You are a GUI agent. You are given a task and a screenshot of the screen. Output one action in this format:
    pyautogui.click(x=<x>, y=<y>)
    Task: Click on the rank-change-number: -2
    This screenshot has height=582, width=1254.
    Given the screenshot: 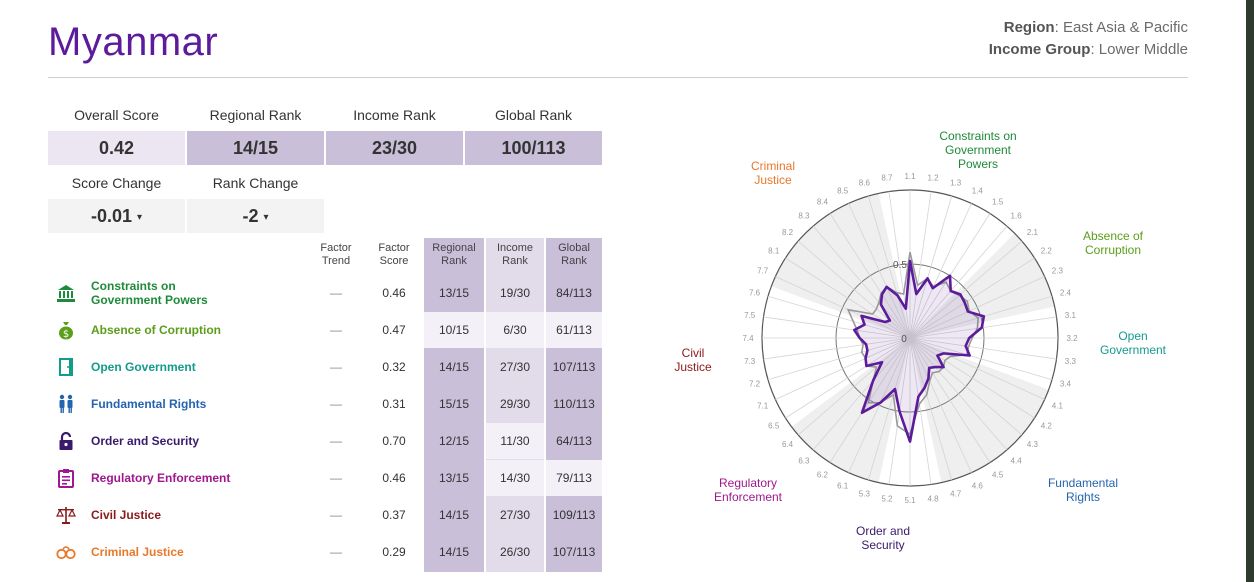 What is the action you would take?
    pyautogui.click(x=250, y=216)
    